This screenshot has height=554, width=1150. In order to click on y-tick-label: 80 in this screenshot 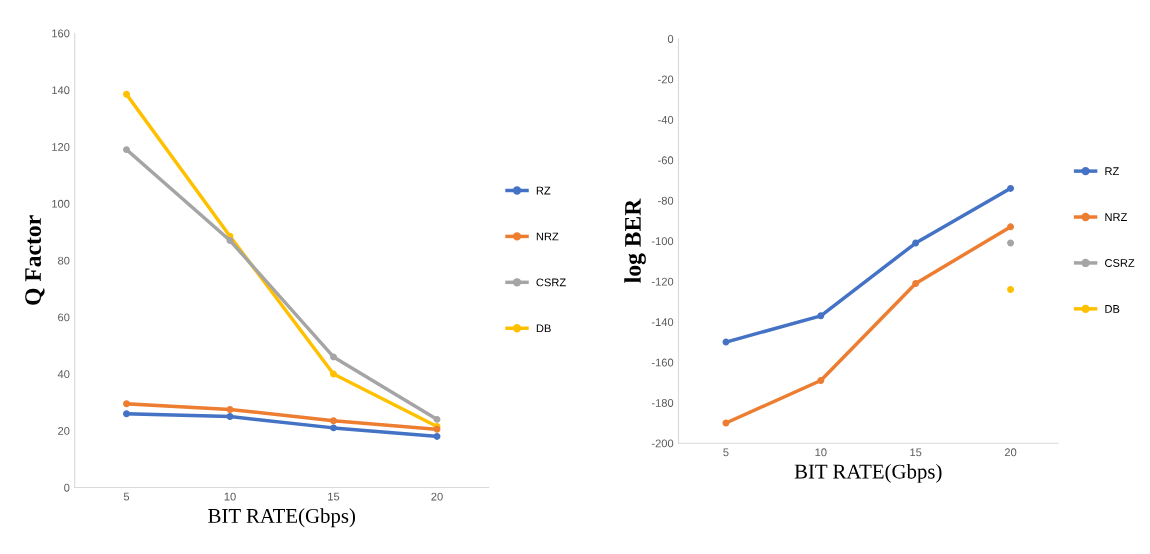, I will do `click(64, 260)`.